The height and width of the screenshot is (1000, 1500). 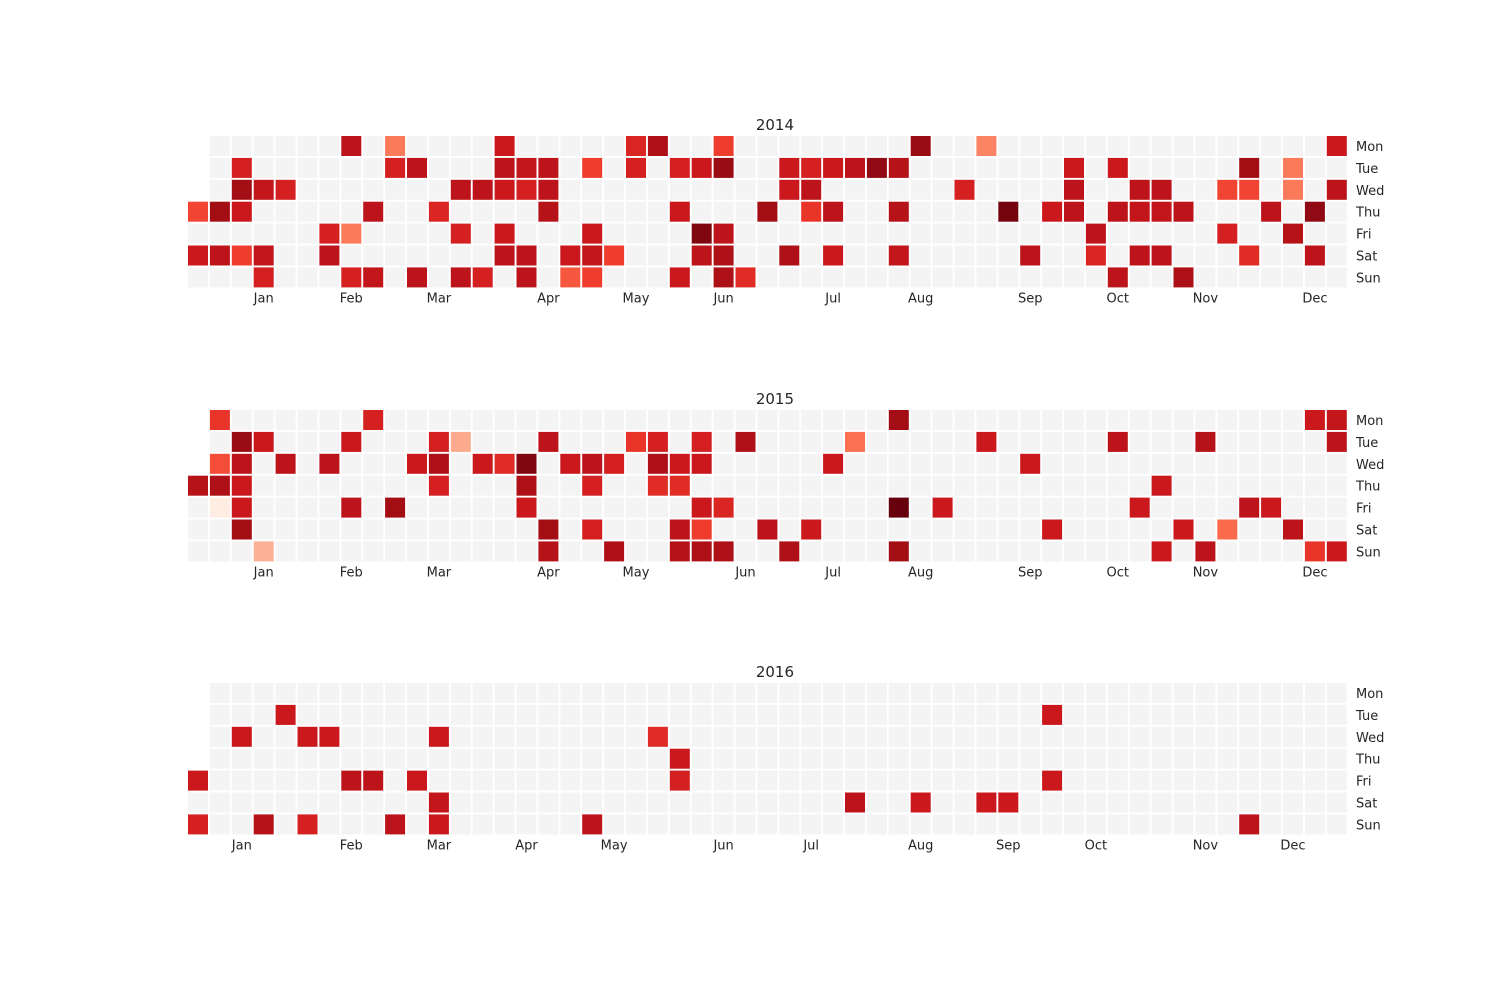 What do you see at coordinates (1366, 531) in the screenshot?
I see `weekday-label-sat: Sat` at bounding box center [1366, 531].